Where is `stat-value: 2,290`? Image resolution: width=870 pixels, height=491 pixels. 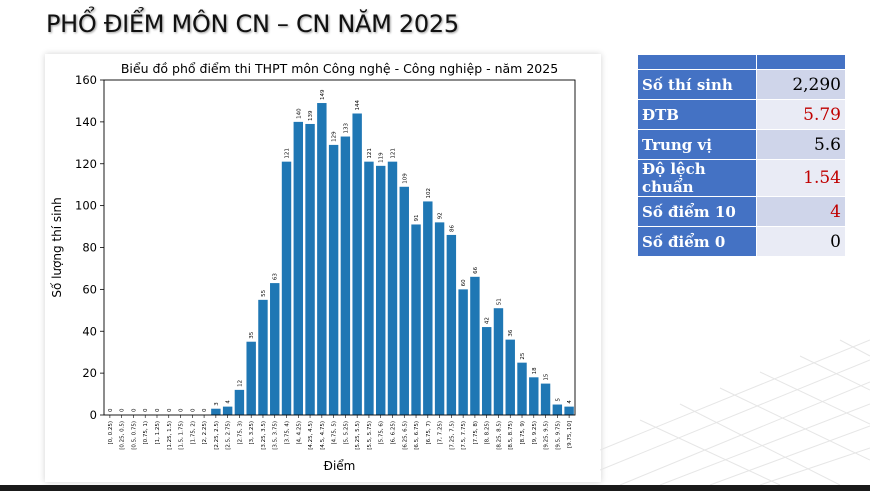 stat-value: 2,290 is located at coordinates (801, 84).